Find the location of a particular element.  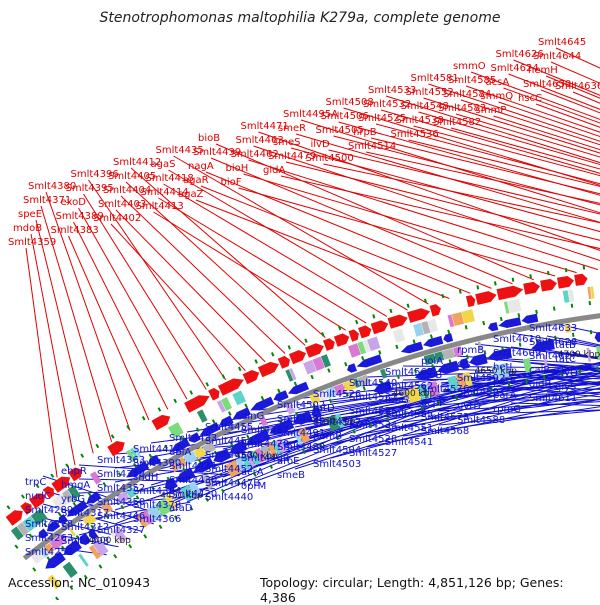

gene-label: acsA is located at coordinates (498, 82).